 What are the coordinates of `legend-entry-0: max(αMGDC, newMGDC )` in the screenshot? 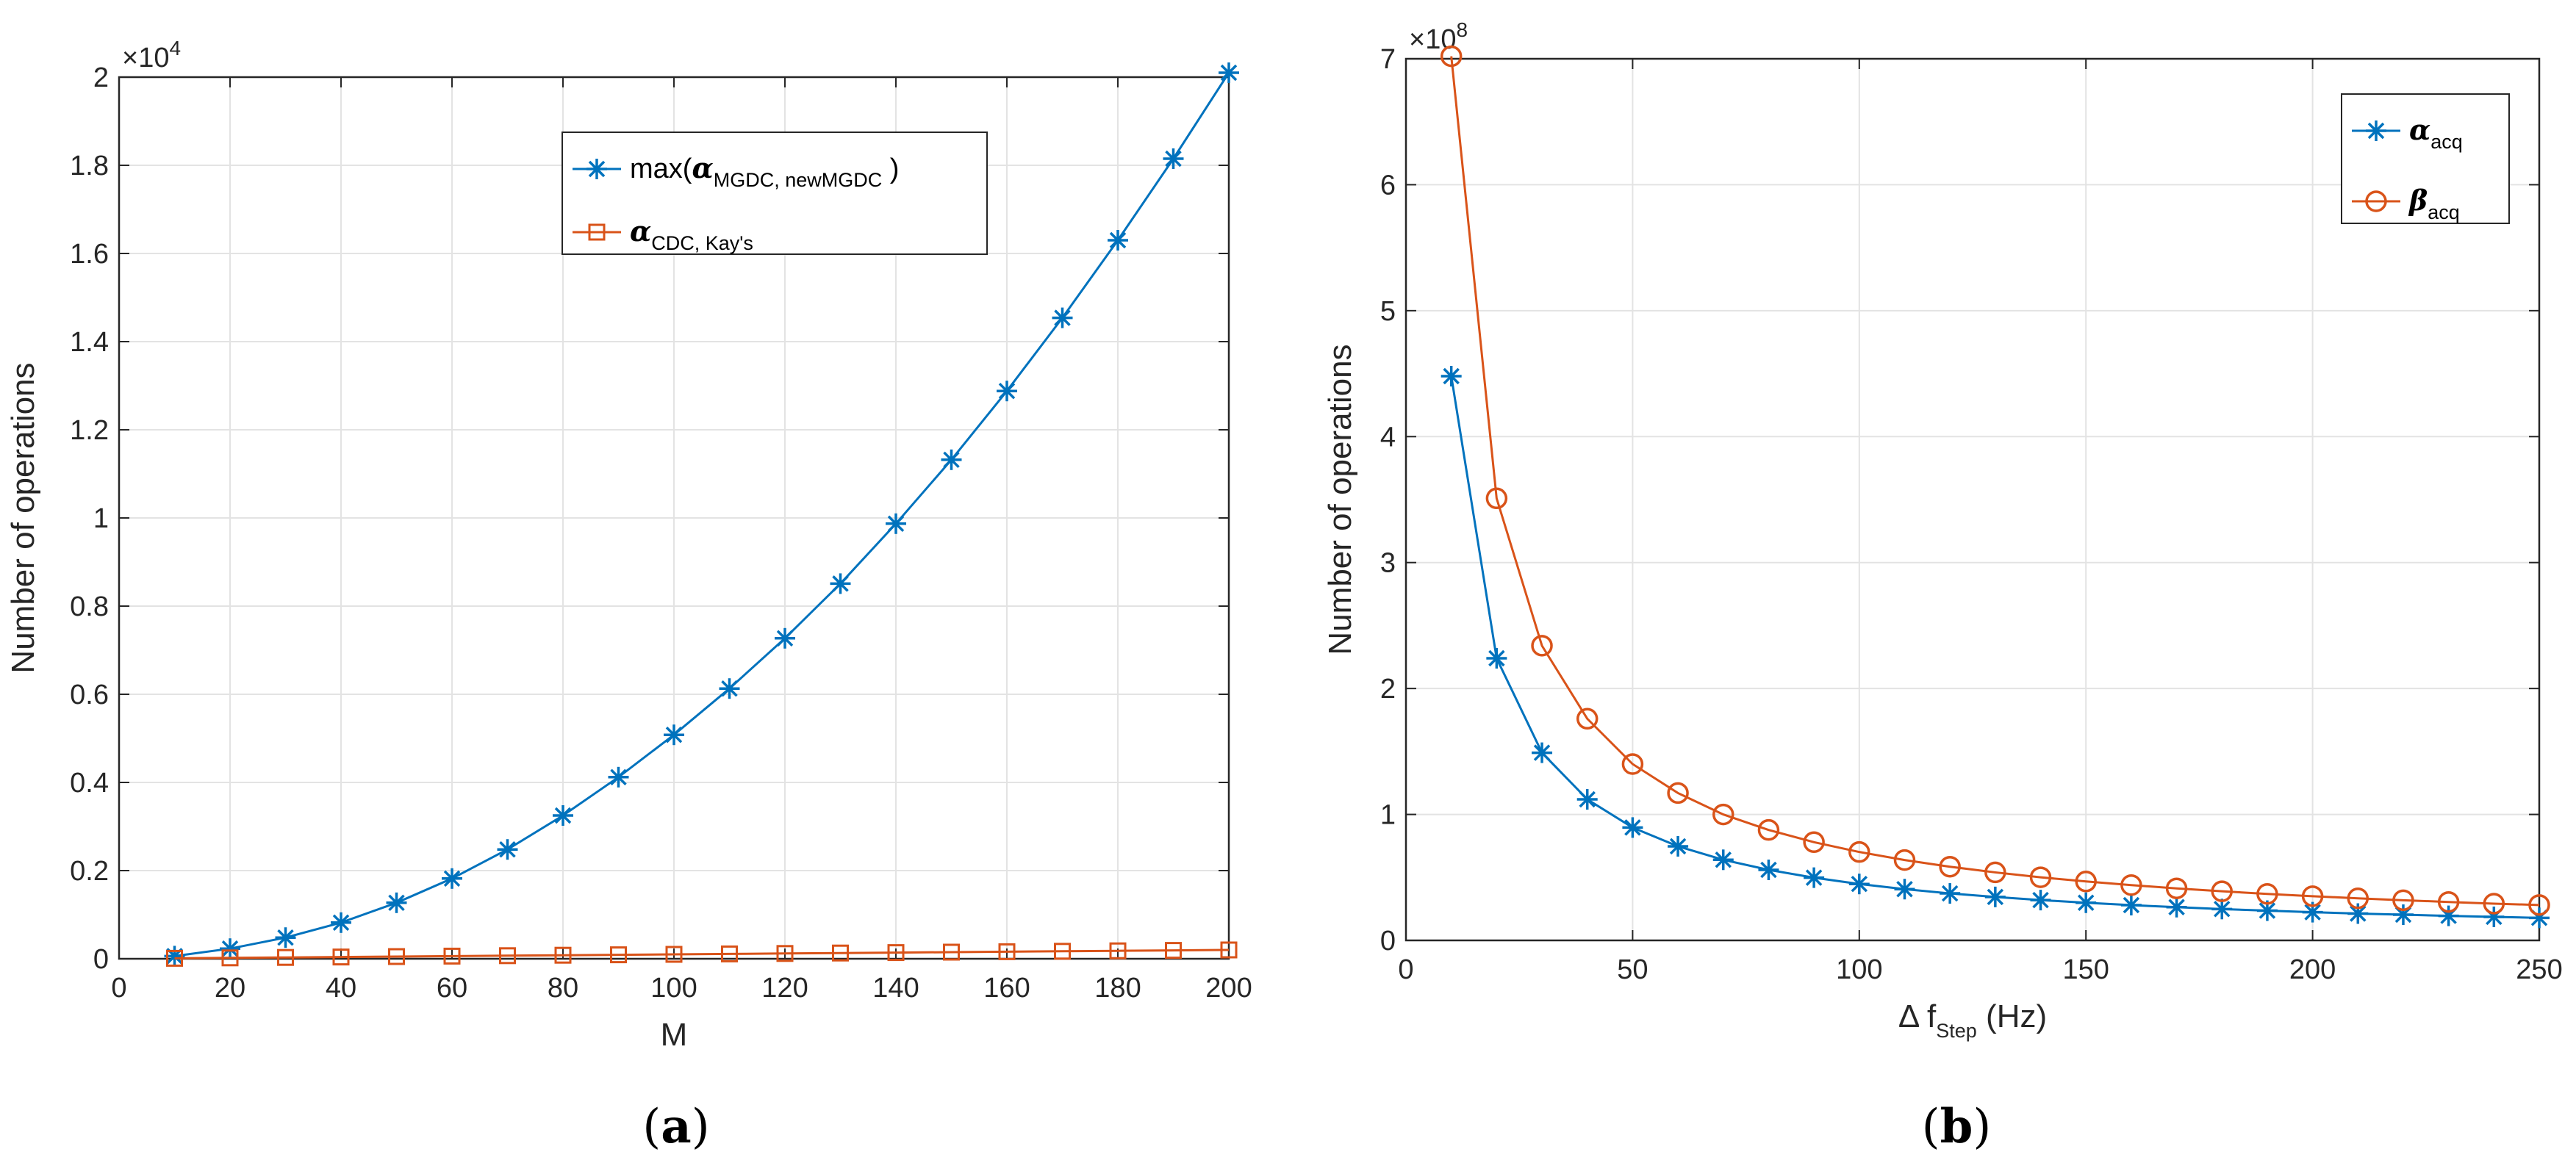 It's located at (764, 171).